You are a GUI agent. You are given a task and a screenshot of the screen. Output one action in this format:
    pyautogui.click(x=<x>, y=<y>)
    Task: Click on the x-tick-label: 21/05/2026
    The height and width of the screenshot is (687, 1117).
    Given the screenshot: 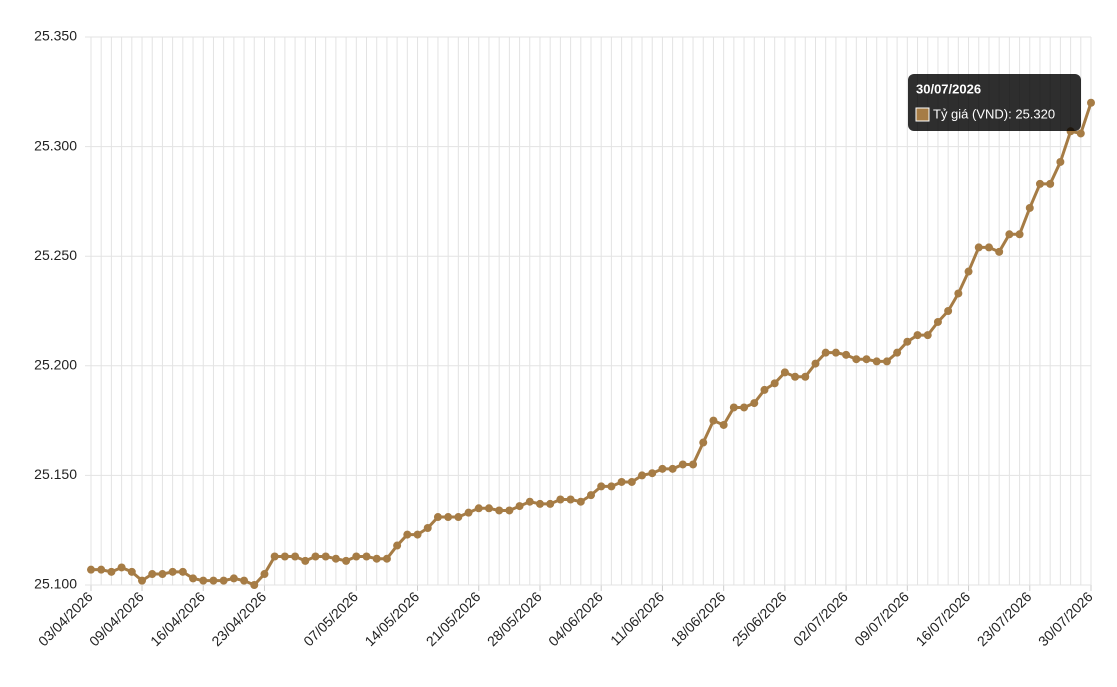 What is the action you would take?
    pyautogui.click(x=453, y=618)
    